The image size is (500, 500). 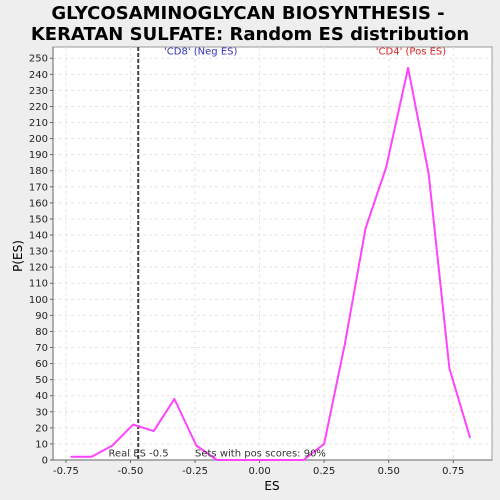 What do you see at coordinates (38, 252) in the screenshot?
I see `y-tick-label: 130` at bounding box center [38, 252].